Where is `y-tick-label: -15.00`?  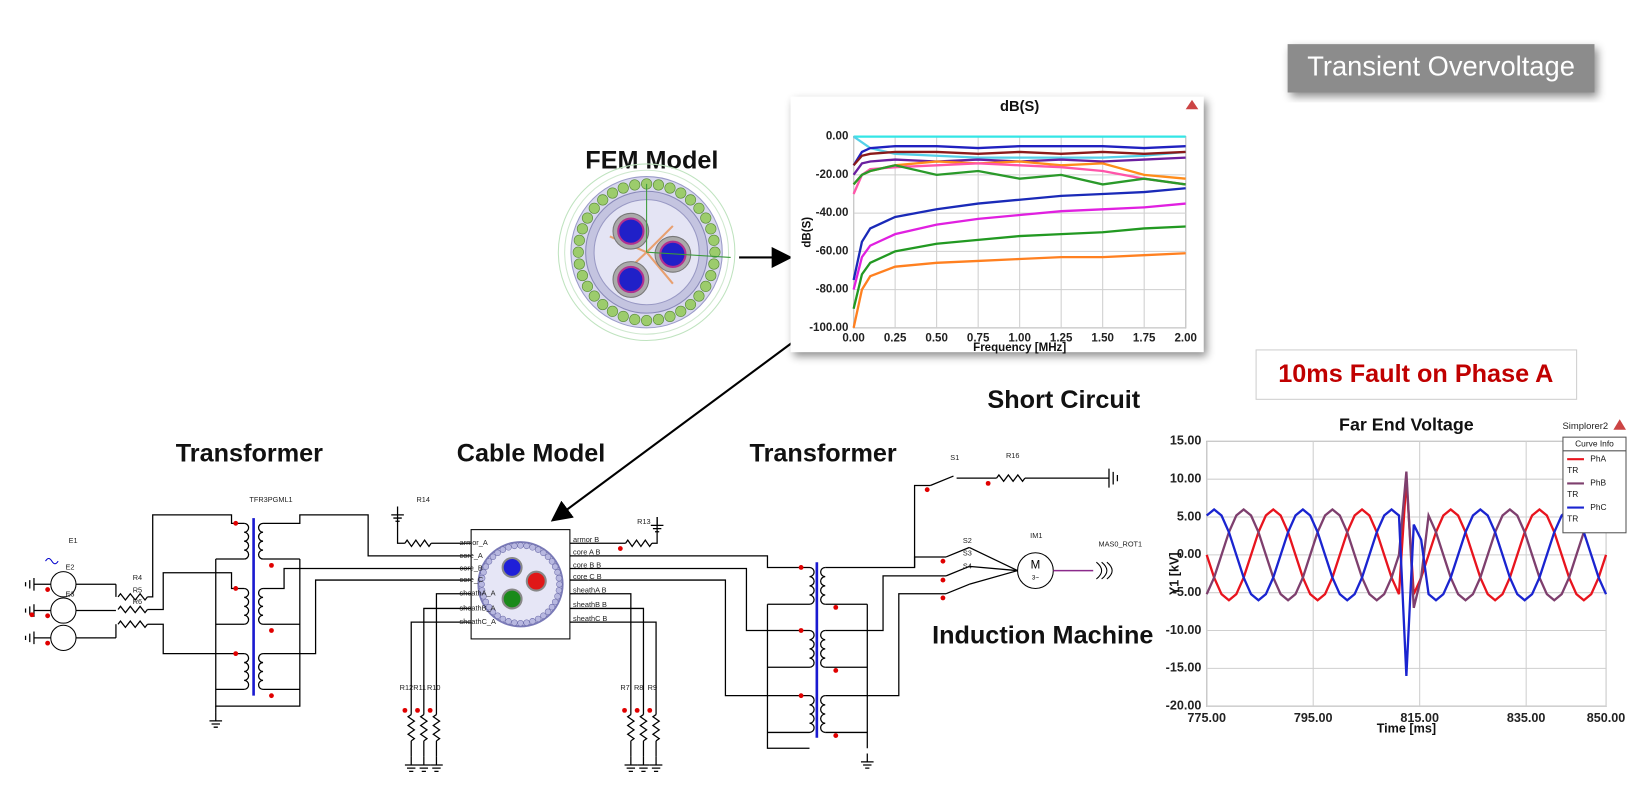
y-tick-label: -15.00 is located at coordinates (1184, 668).